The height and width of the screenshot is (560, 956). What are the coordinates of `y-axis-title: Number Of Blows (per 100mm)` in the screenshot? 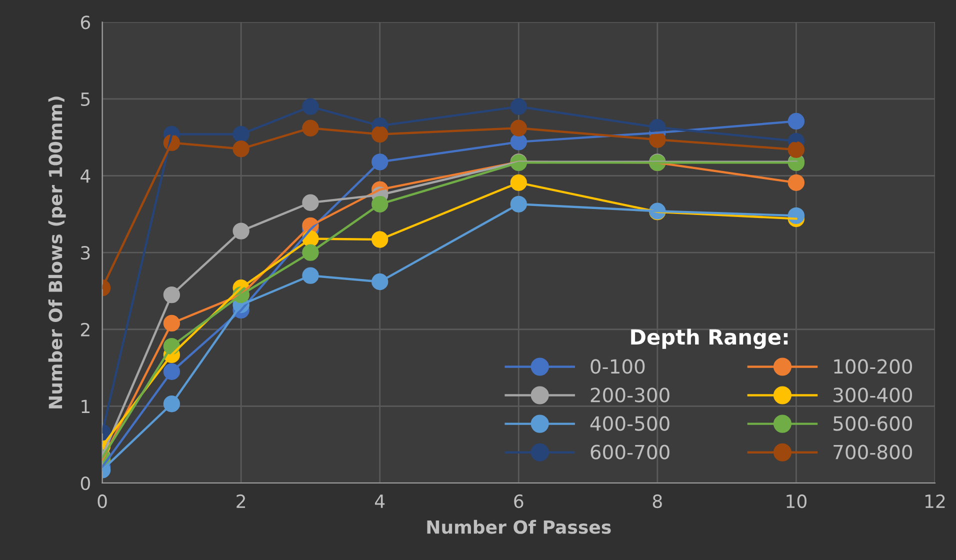 It's located at (57, 252).